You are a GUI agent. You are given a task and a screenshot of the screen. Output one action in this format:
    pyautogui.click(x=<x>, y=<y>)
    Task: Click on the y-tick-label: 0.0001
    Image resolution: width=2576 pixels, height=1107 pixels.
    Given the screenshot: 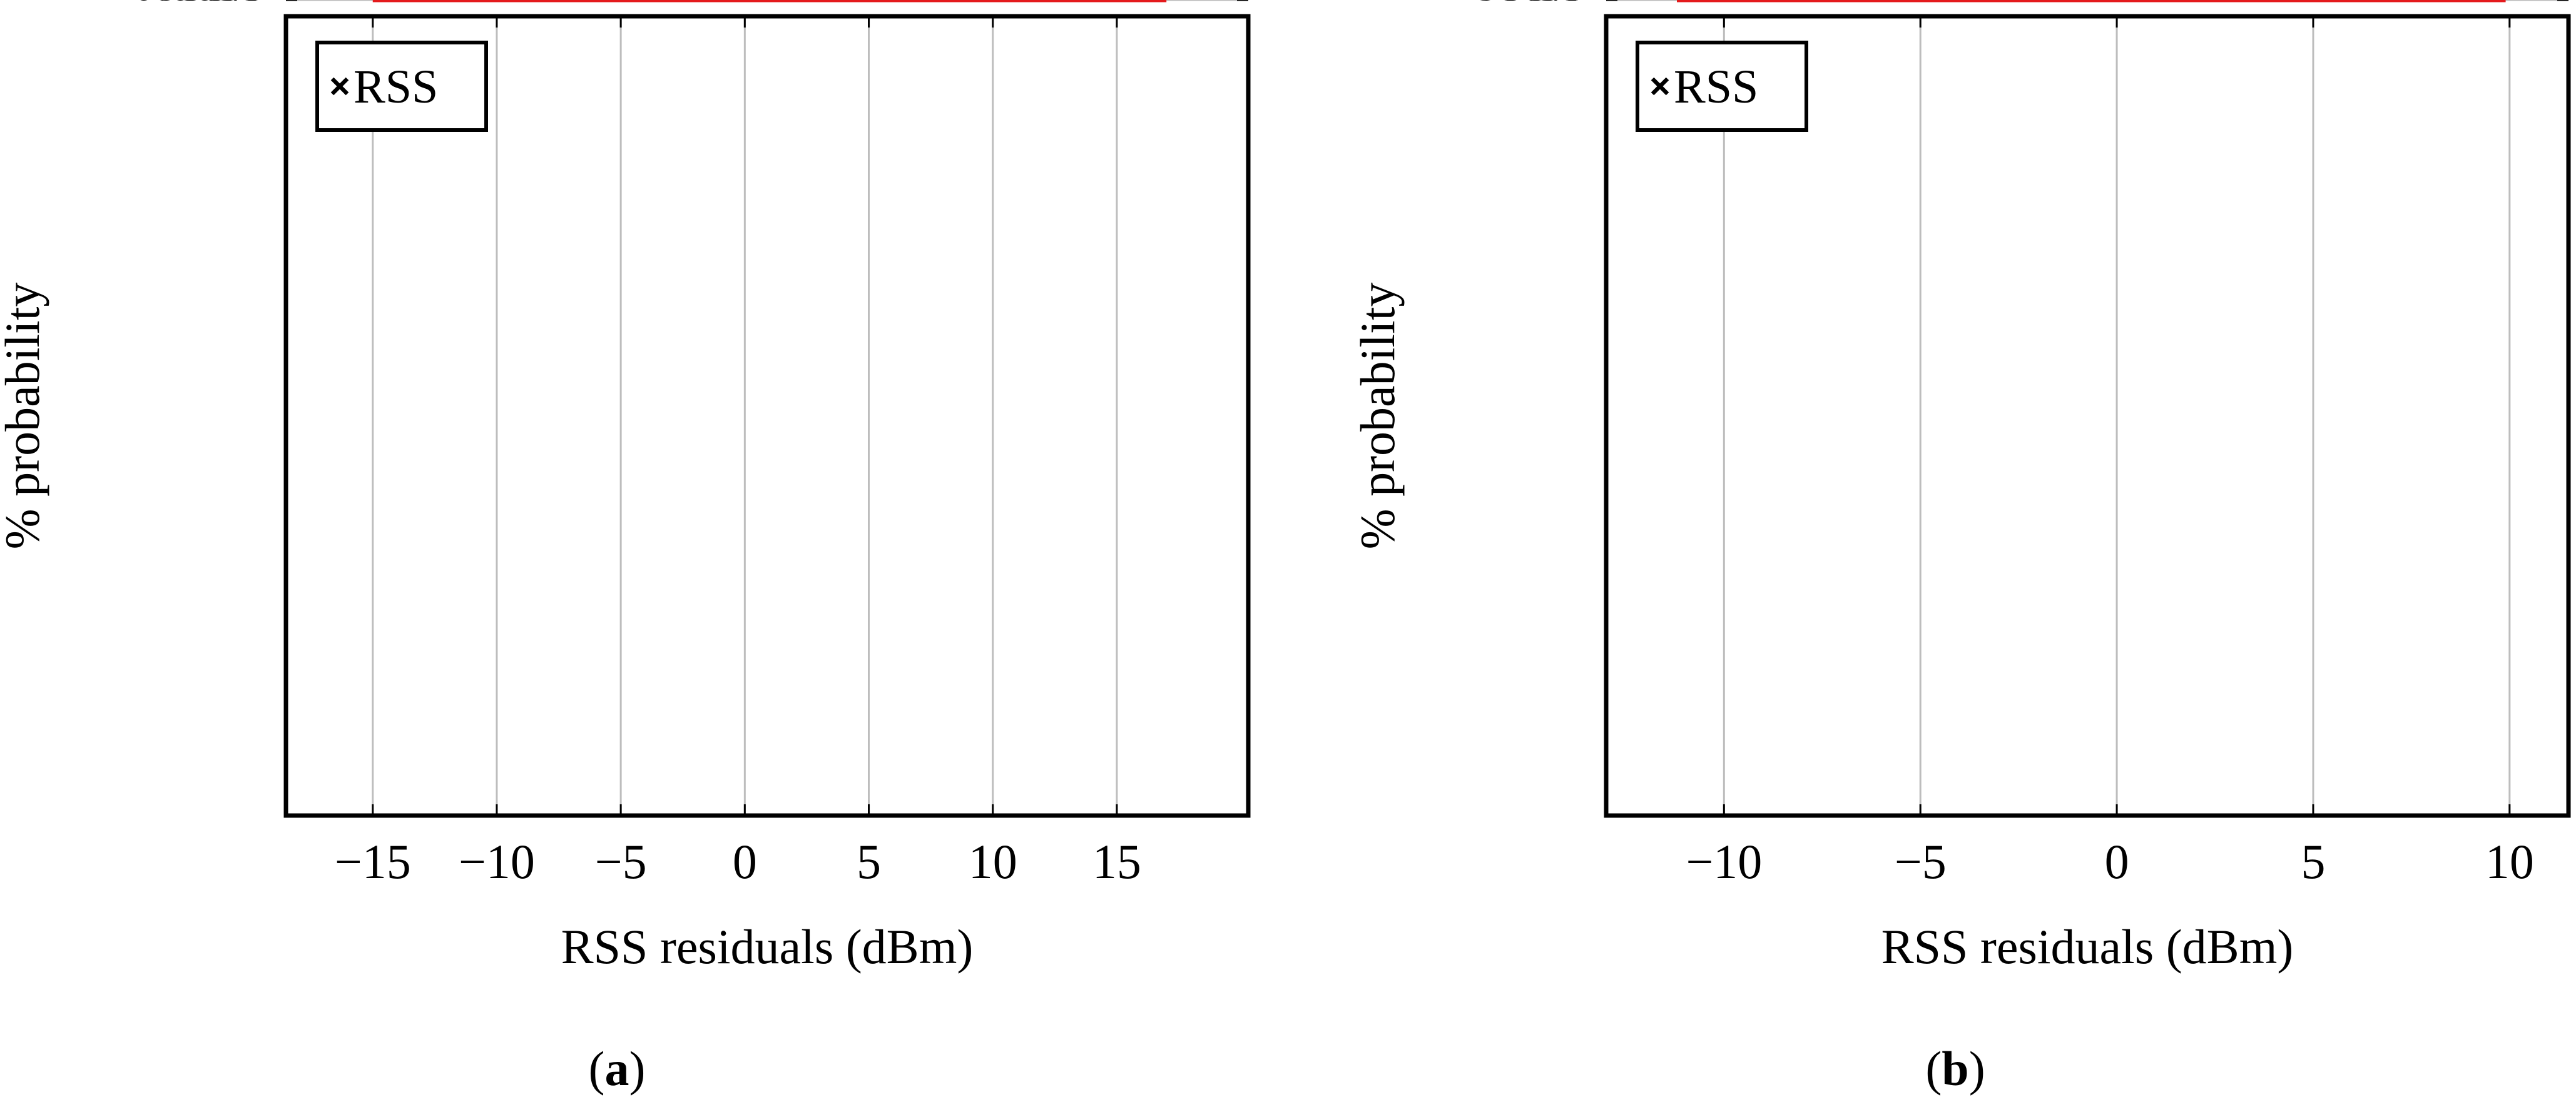 What is the action you would take?
    pyautogui.click(x=199, y=5)
    